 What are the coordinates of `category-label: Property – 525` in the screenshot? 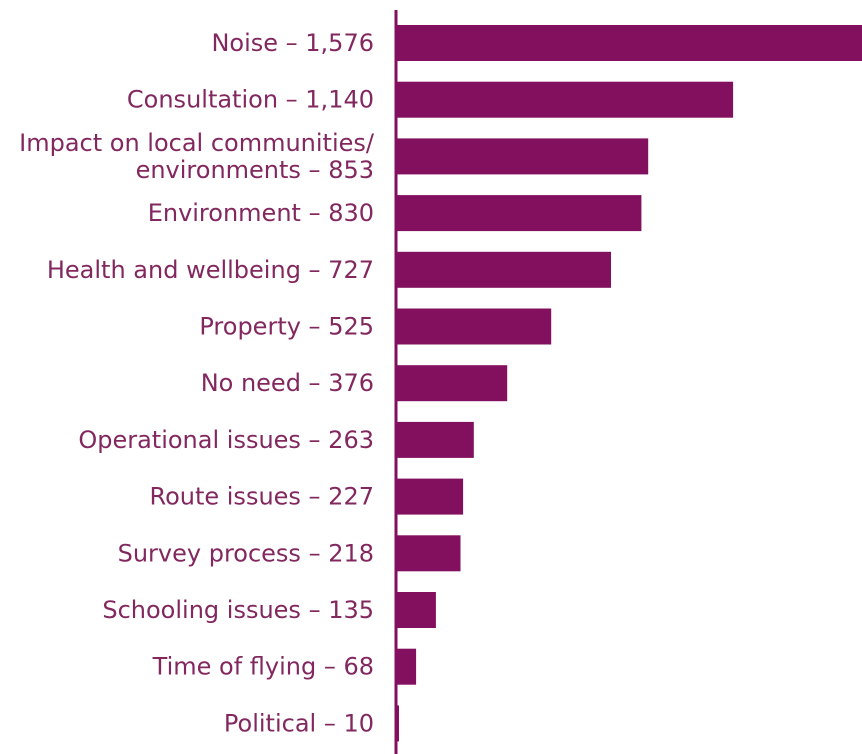 It's located at (286, 327).